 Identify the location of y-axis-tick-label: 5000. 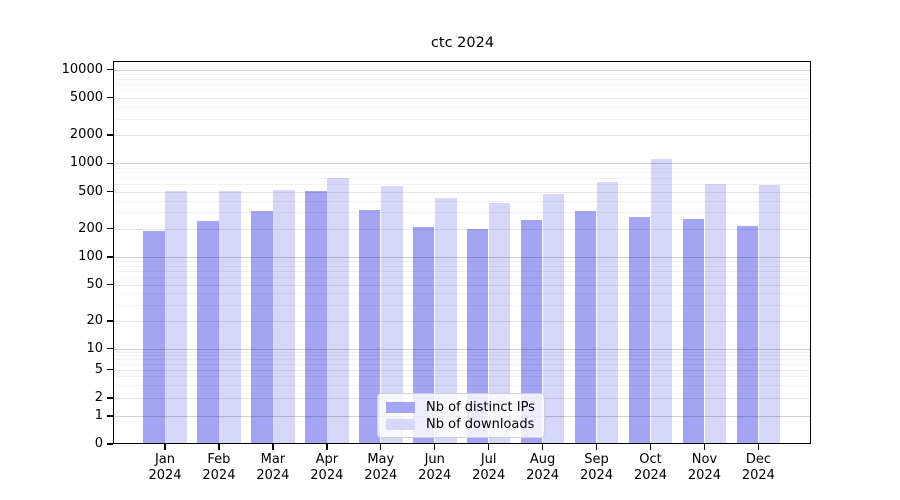
(86, 97).